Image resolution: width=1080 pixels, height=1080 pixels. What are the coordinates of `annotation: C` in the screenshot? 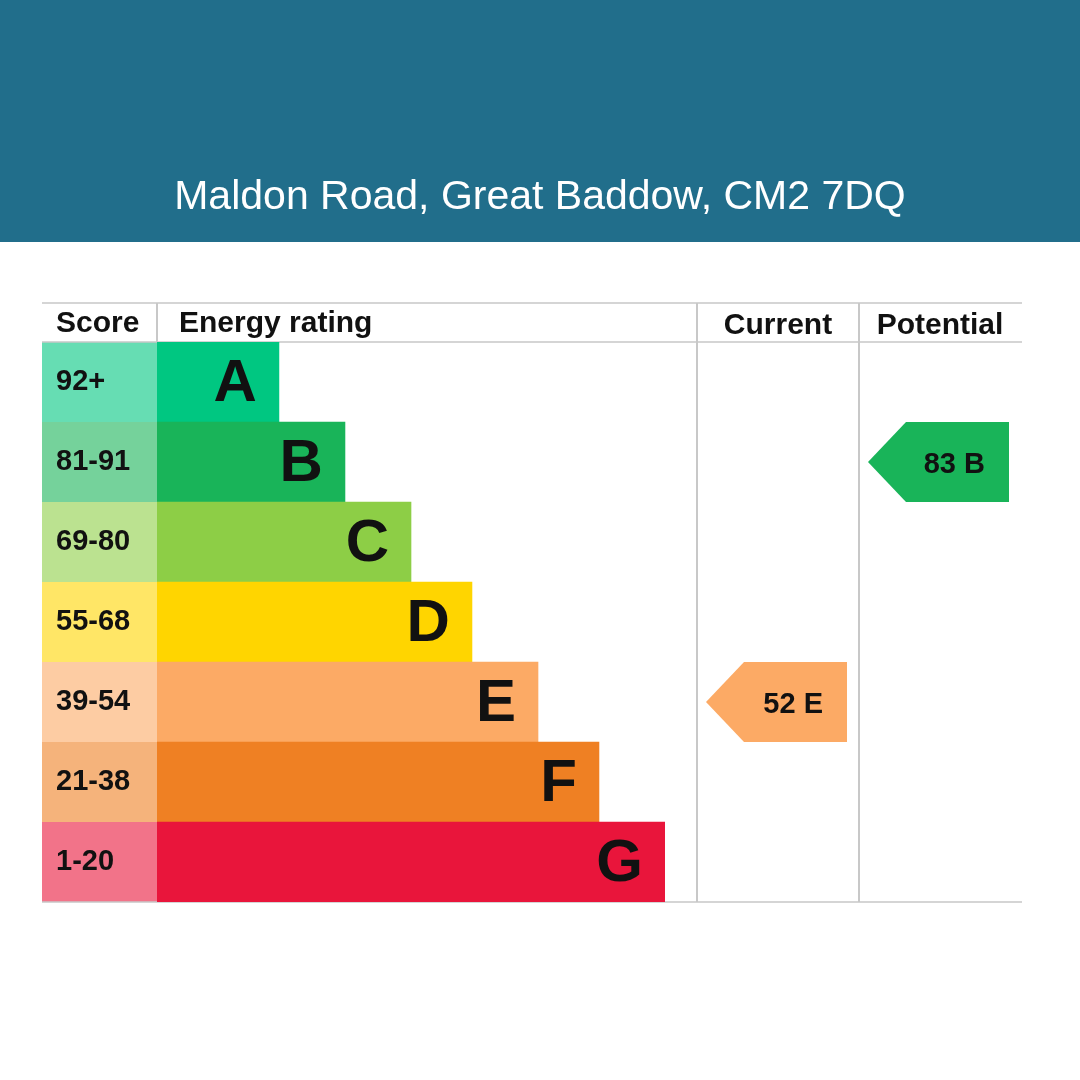 It's located at (367, 540).